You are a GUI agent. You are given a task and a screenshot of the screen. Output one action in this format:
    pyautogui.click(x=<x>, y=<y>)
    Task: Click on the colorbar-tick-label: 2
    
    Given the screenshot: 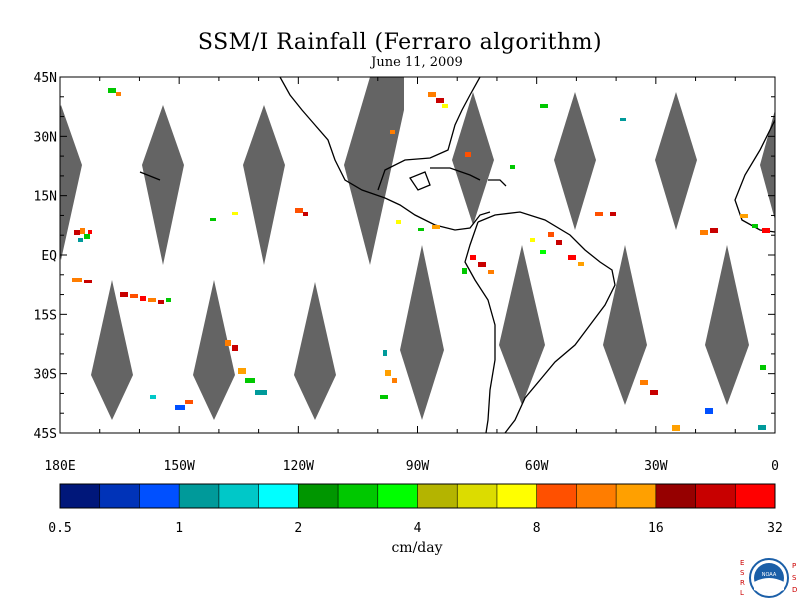 What is the action you would take?
    pyautogui.click(x=298, y=528)
    